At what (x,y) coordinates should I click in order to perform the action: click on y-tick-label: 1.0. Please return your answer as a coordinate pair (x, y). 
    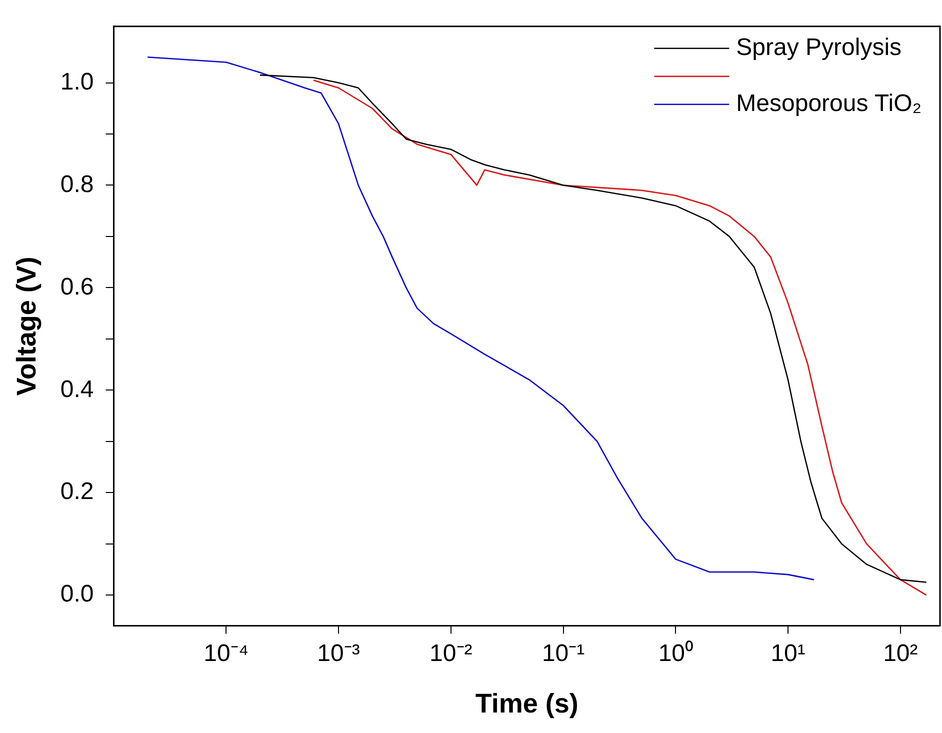
    Looking at the image, I should click on (77, 82).